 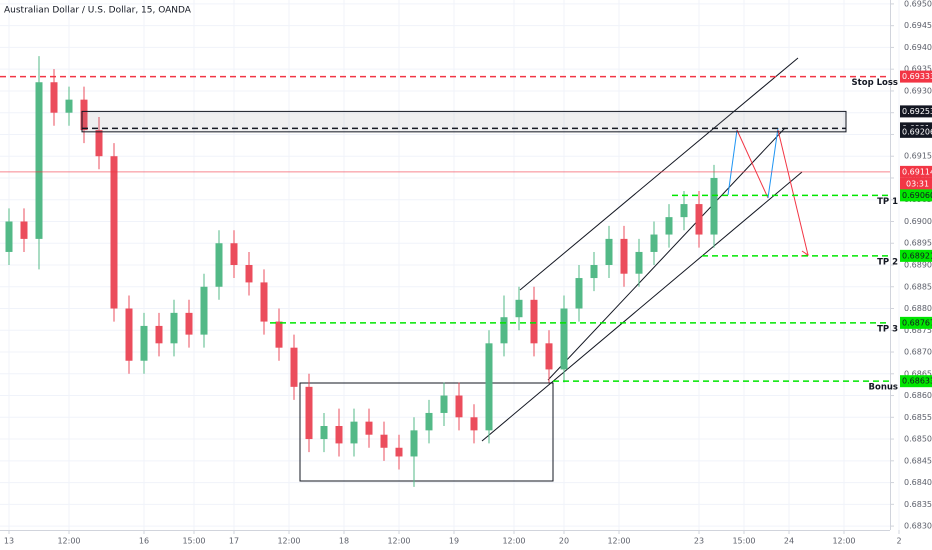 What do you see at coordinates (699, 541) in the screenshot?
I see `x-tick-label: 23` at bounding box center [699, 541].